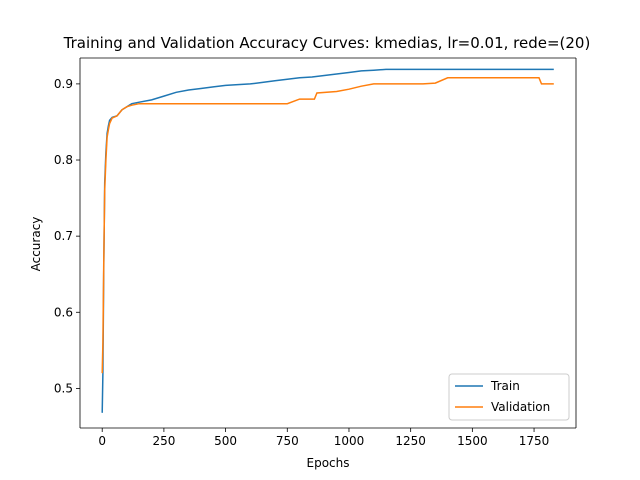 Image resolution: width=640 pixels, height=480 pixels. I want to click on y-tick-label: 0.7, so click(63, 236).